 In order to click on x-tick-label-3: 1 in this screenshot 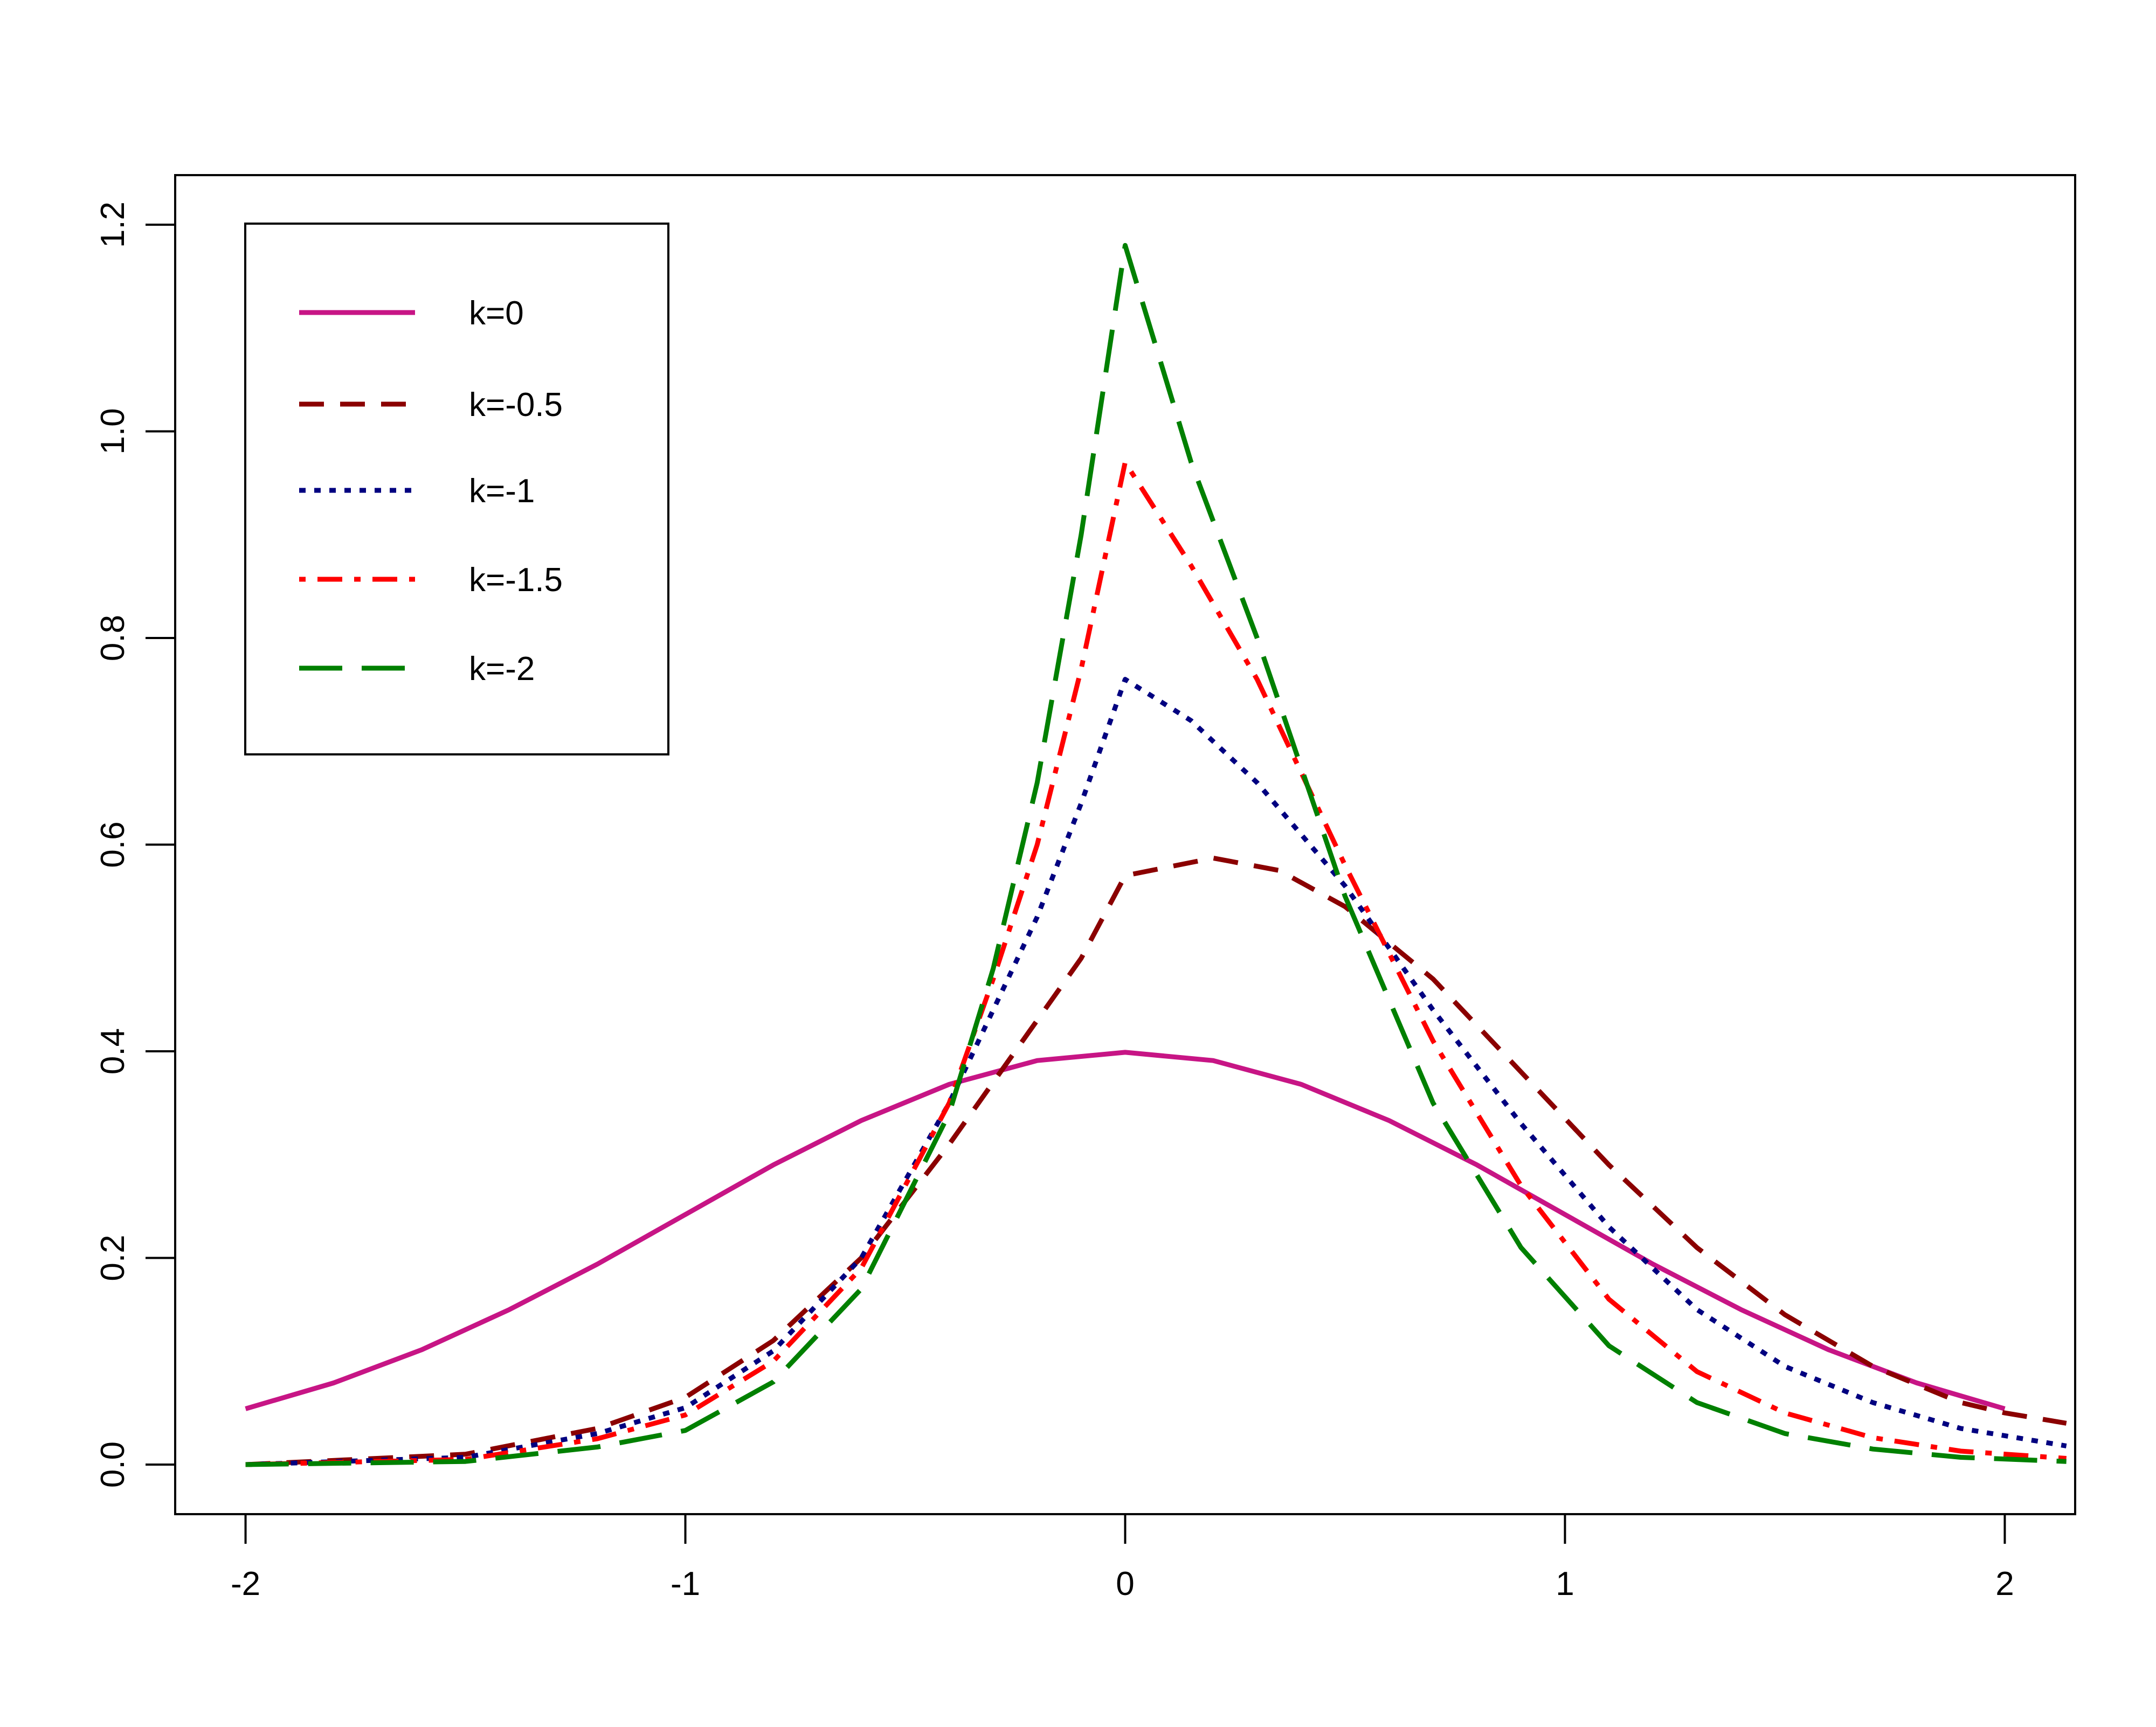, I will do `click(1565, 1584)`.